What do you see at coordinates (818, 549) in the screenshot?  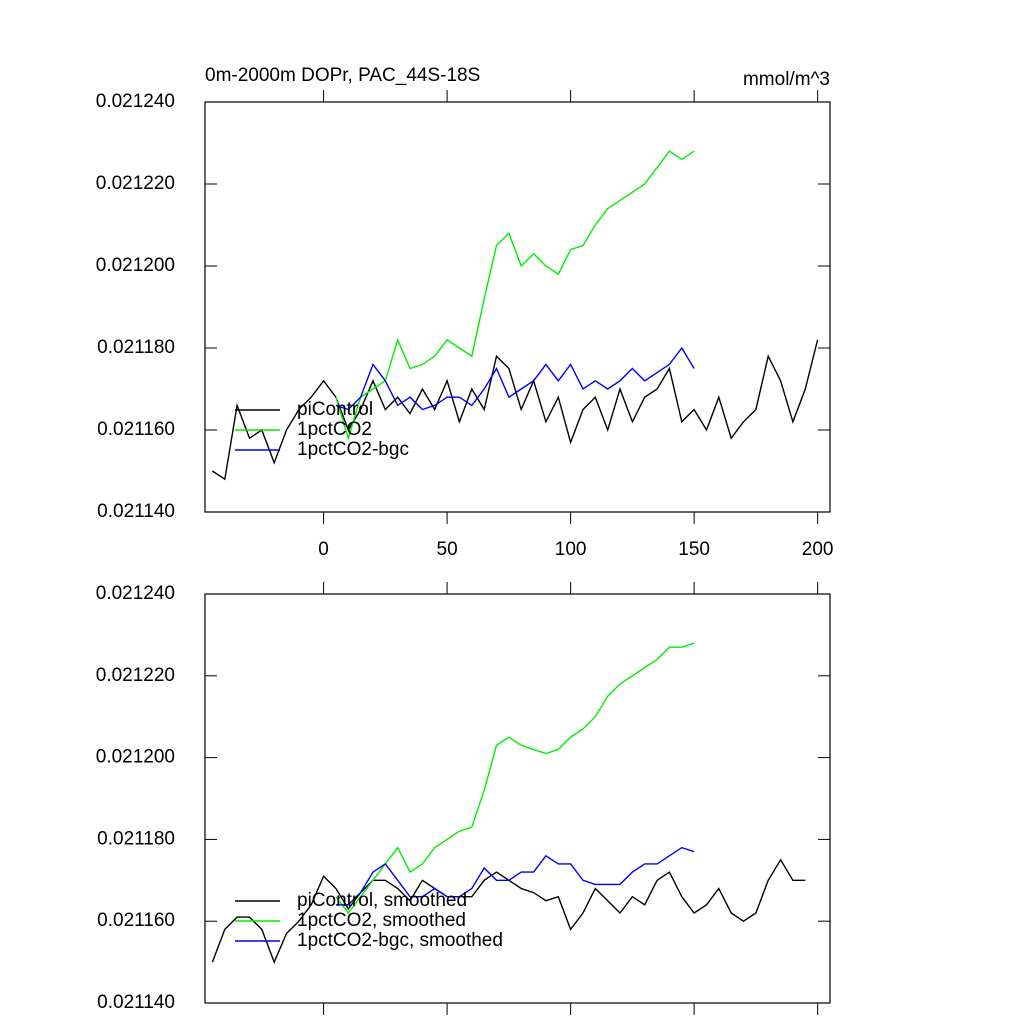 I see `x-tick-label: 200` at bounding box center [818, 549].